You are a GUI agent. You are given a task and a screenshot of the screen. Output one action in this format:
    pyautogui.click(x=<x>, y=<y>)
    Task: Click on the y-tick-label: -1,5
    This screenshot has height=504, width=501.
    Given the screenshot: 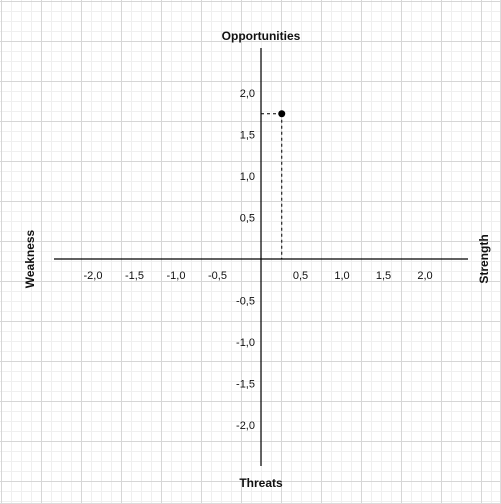 What is the action you would take?
    pyautogui.click(x=245, y=385)
    